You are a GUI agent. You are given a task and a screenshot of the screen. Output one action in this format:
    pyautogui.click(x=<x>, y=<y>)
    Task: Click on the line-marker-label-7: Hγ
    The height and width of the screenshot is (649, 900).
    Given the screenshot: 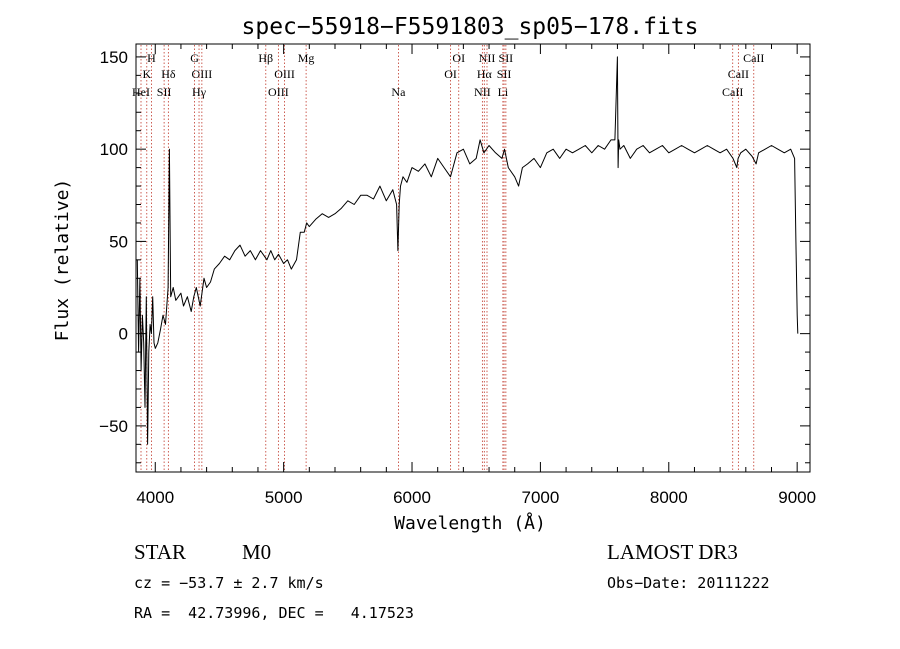 What is the action you would take?
    pyautogui.click(x=199, y=92)
    